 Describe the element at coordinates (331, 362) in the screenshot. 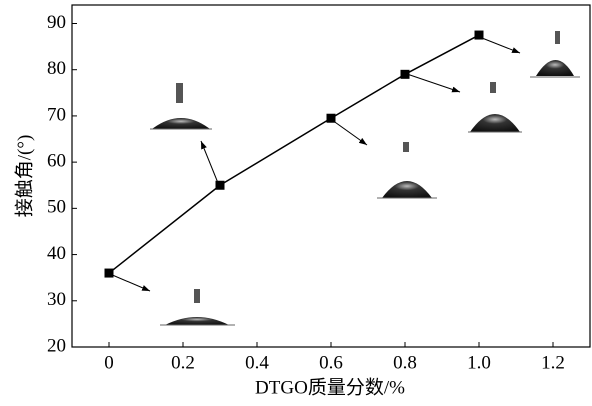

I see `x-tick-label: 0.6` at that location.